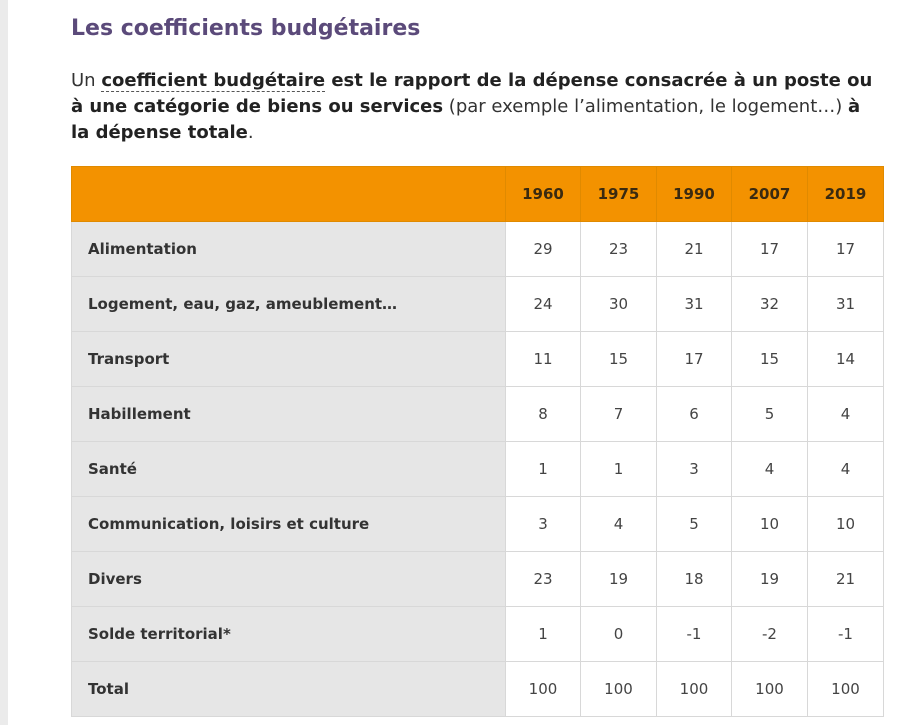 The height and width of the screenshot is (725, 906). I want to click on table-header-row: 1960 1975 1990 2007 2019, so click(477, 194).